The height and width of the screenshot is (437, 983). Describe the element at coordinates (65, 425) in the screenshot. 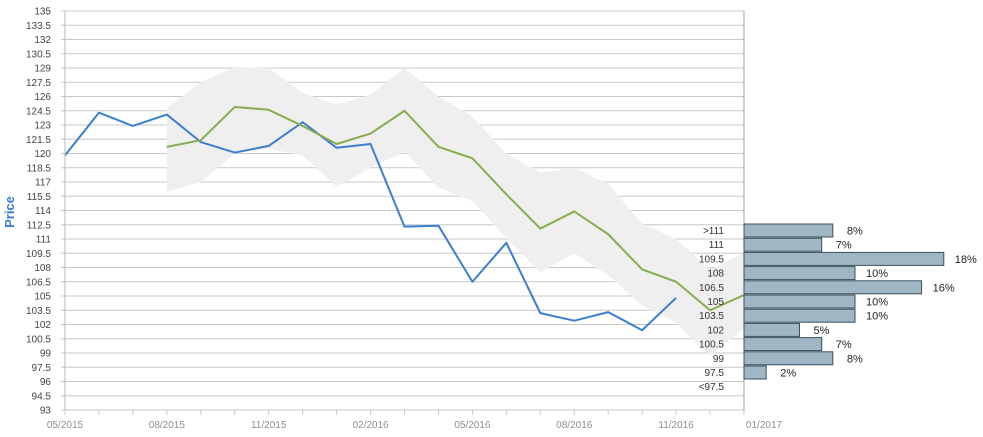

I see `x-tick-label: 05/2015` at that location.